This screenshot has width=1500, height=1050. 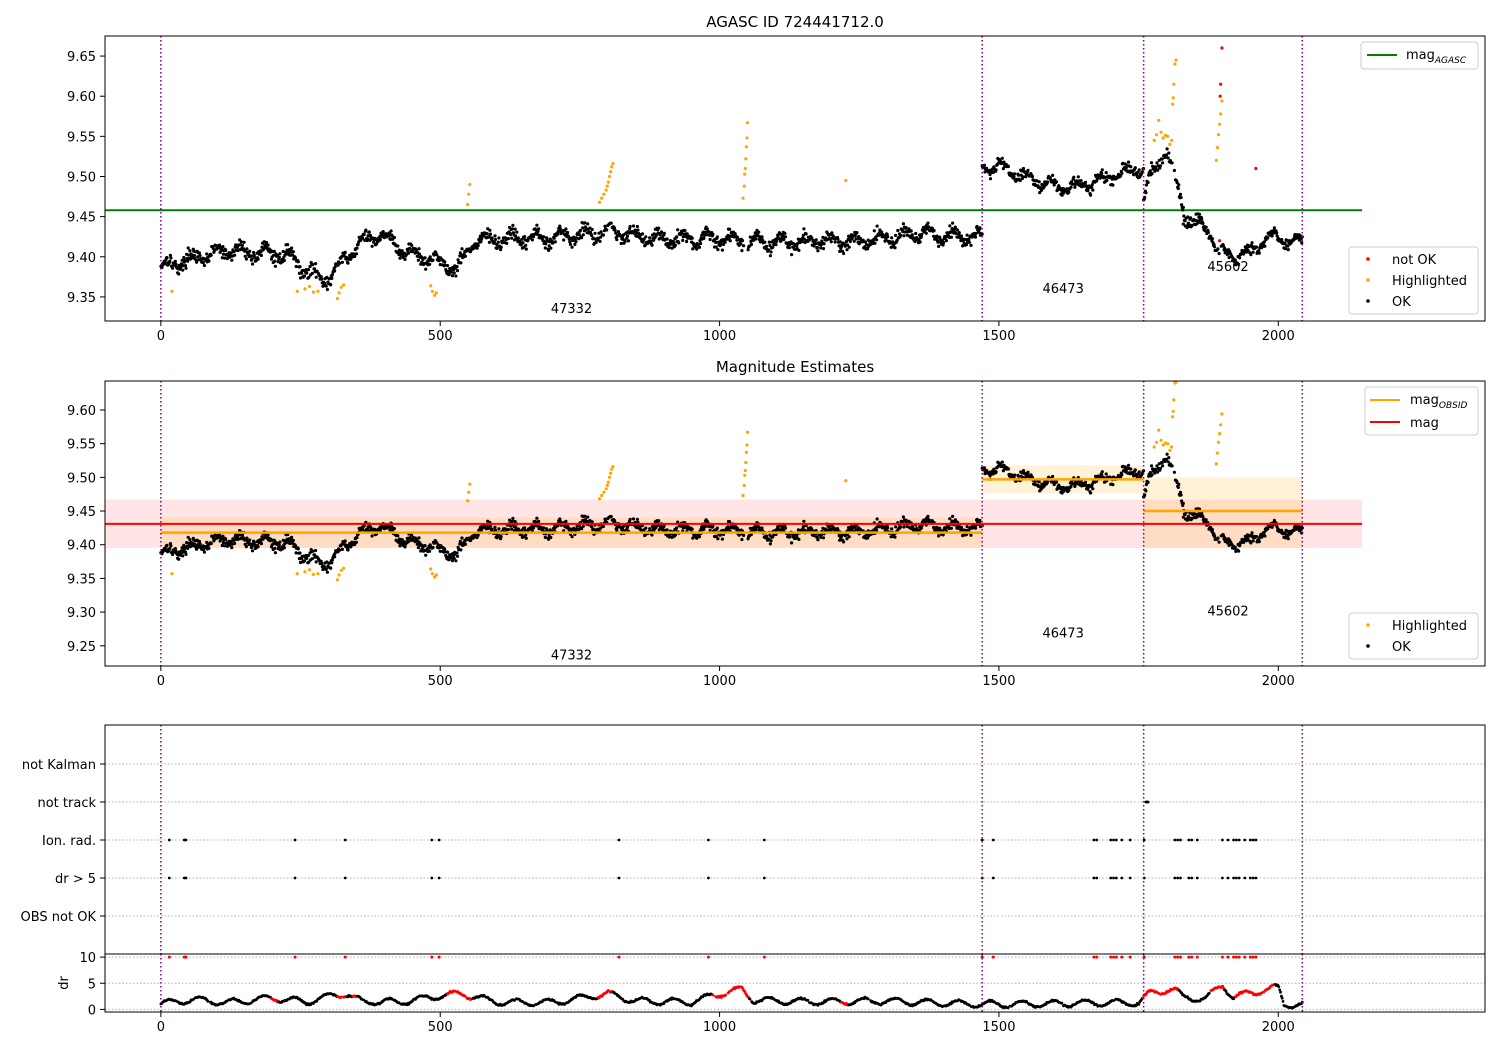 What do you see at coordinates (81, 298) in the screenshot?
I see `y-tick-label: 9.35` at bounding box center [81, 298].